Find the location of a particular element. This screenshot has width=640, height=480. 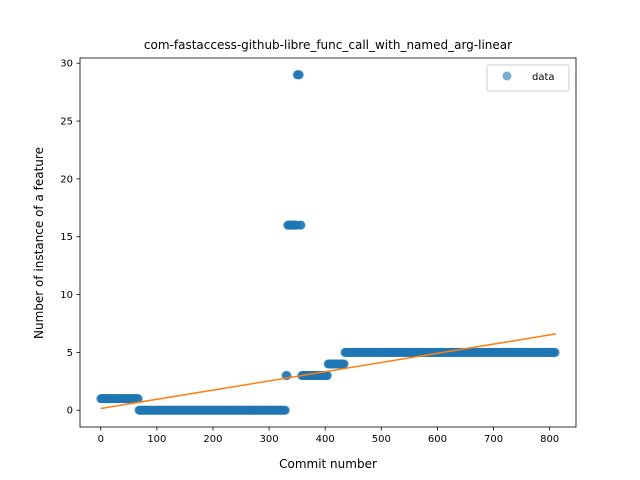

x-tick-label: 400 is located at coordinates (325, 439).